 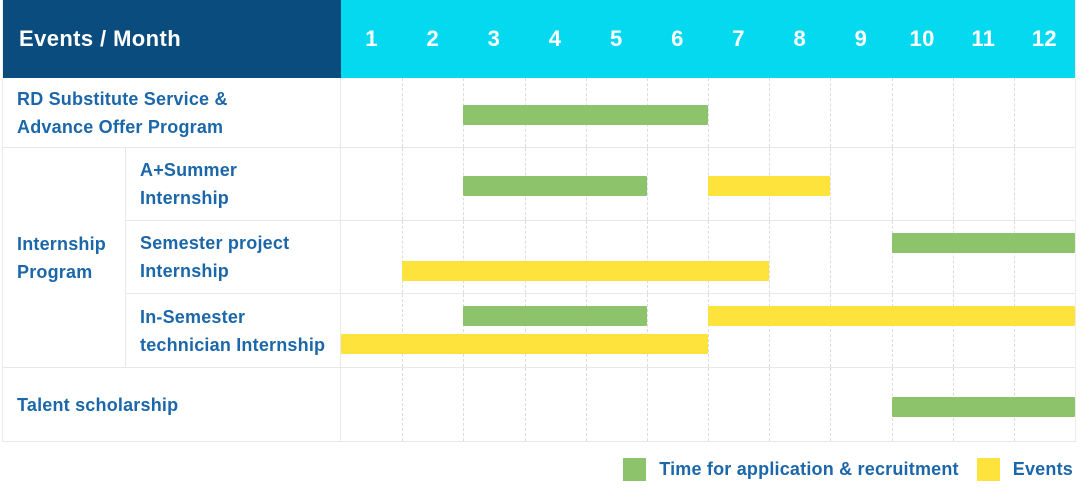 I want to click on legend-swatch-events, so click(x=988, y=469).